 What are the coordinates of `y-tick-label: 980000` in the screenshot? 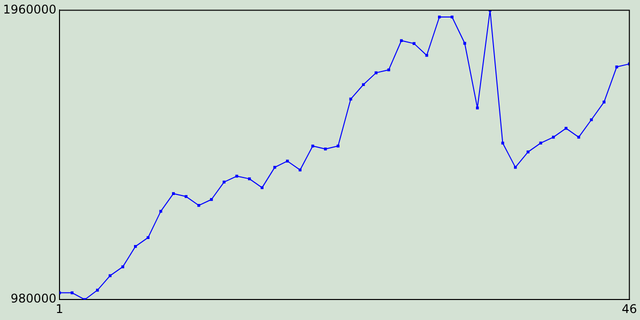 It's located at (33, 299).